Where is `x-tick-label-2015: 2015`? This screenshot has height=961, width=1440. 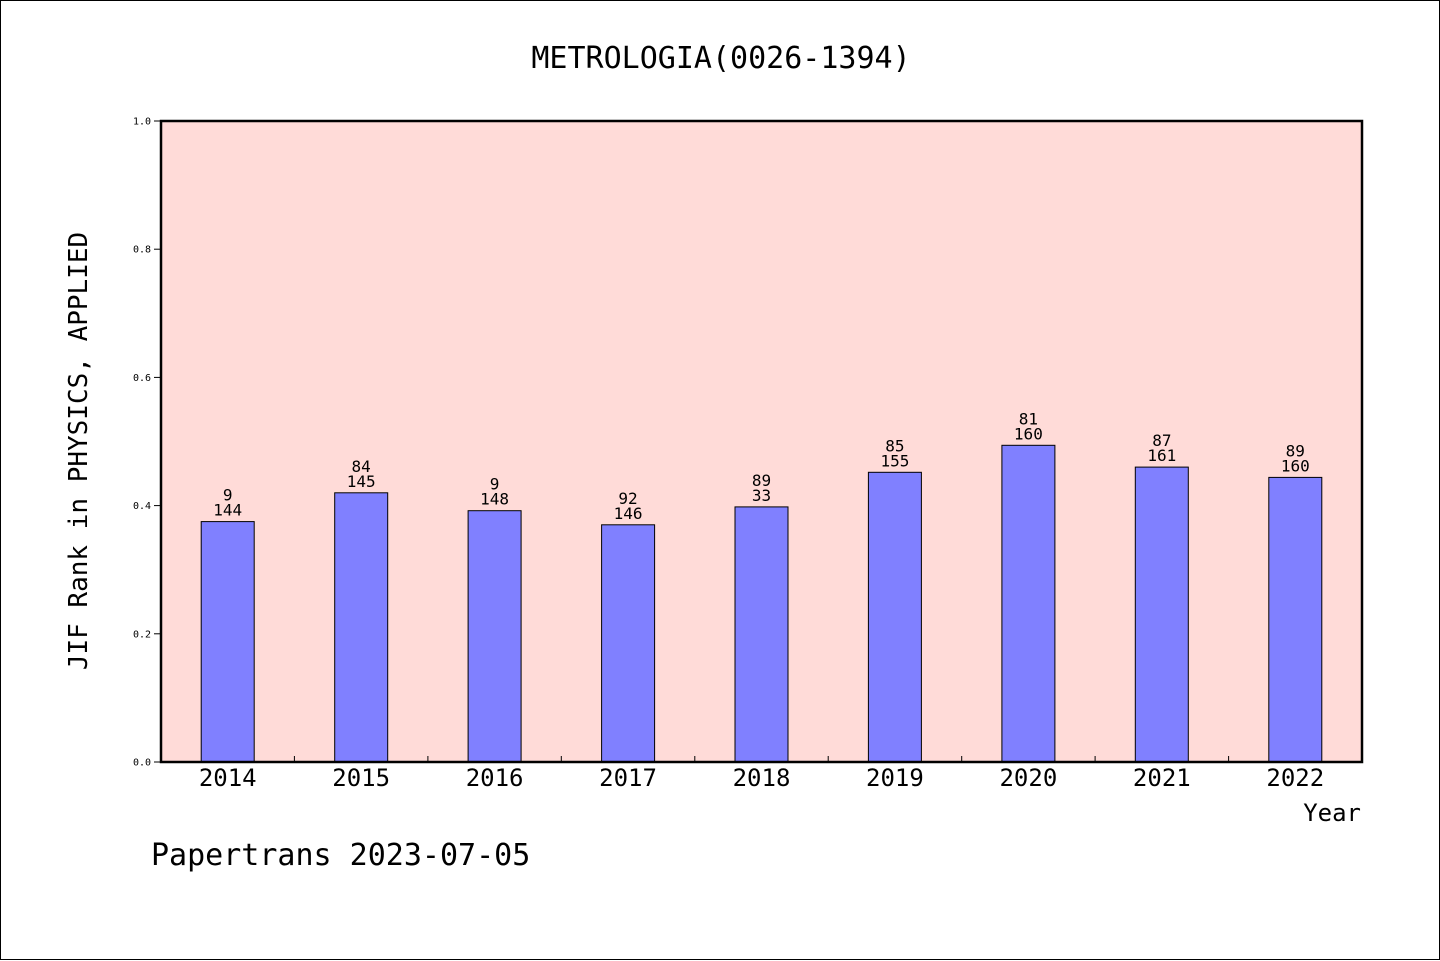 x-tick-label-2015: 2015 is located at coordinates (361, 778).